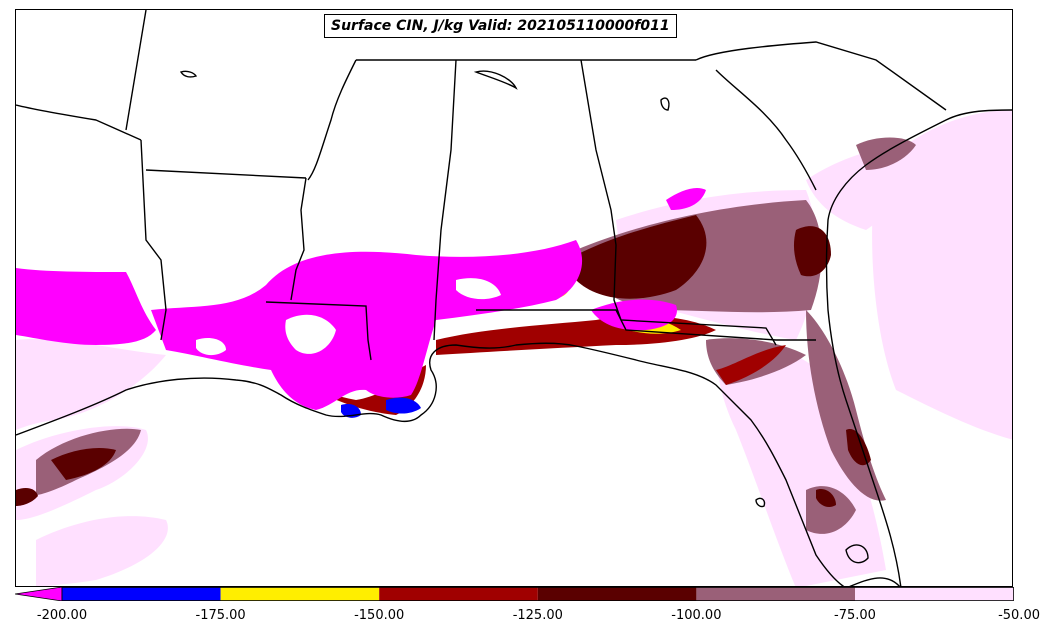  Describe the element at coordinates (686, 199) in the screenshot. I see `cin-magenta-ga-north` at that location.